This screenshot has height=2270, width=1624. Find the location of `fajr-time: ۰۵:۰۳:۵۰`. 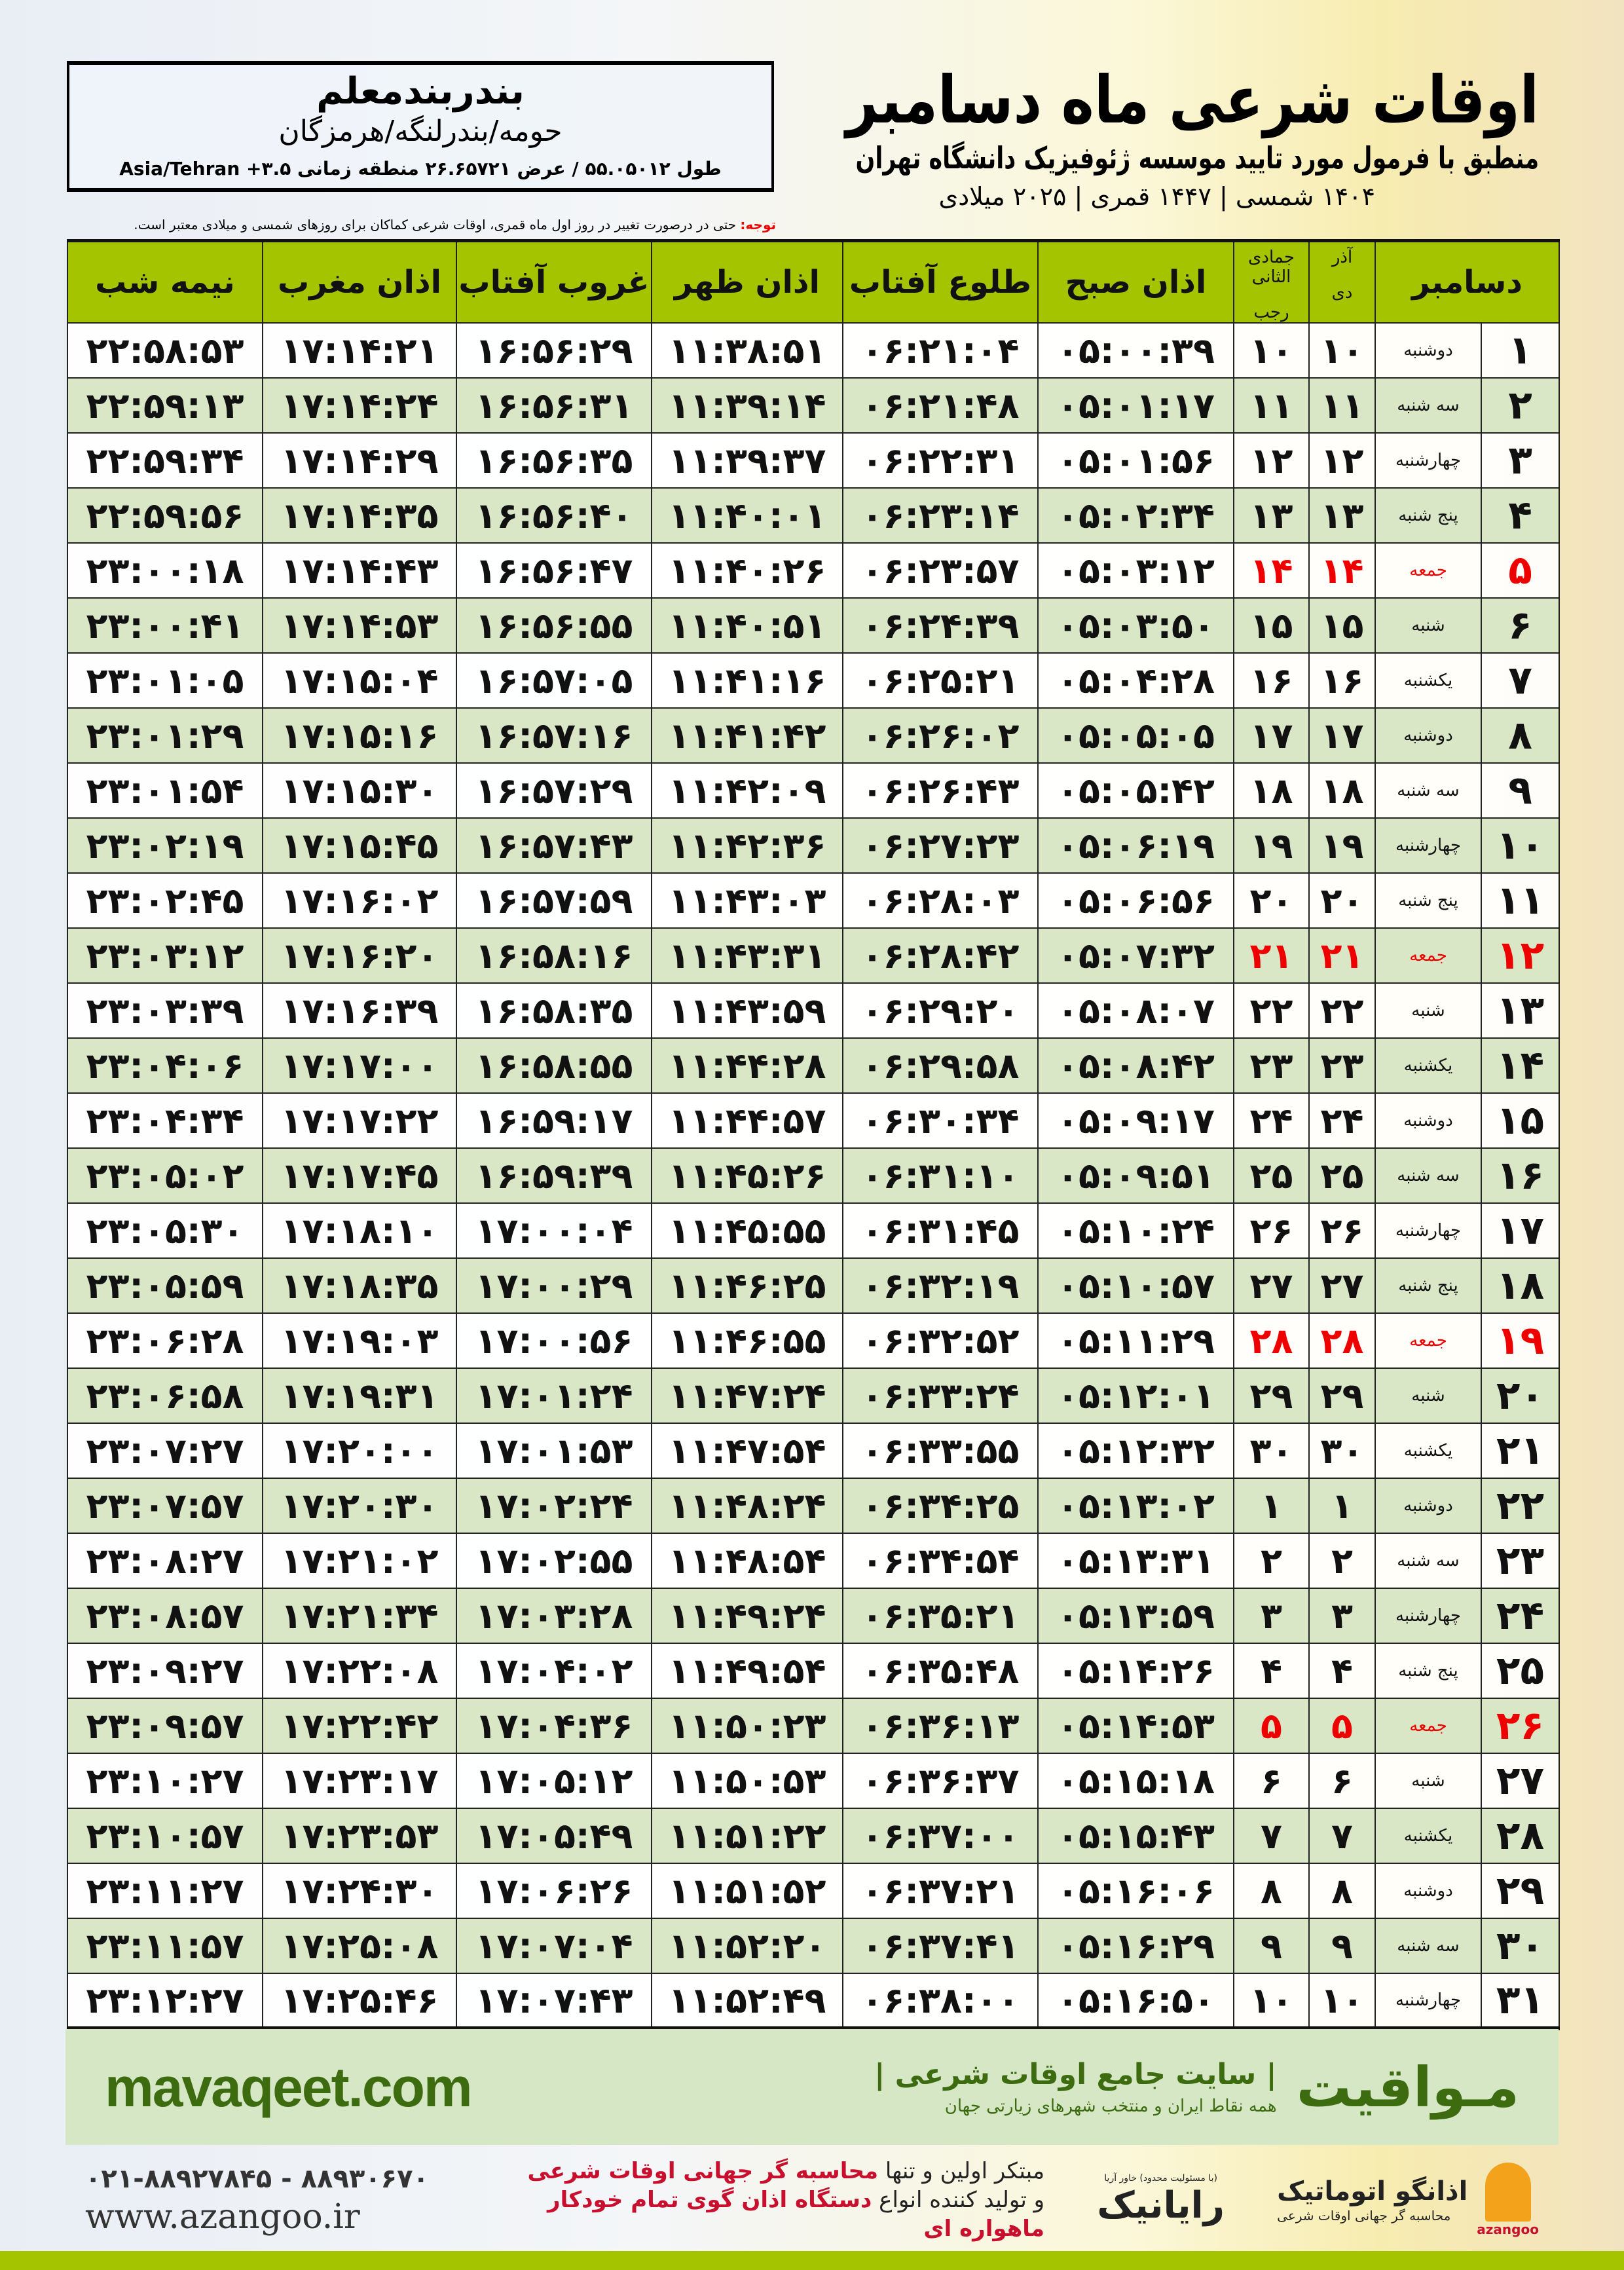

fajr-time: ۰۵:۰۳:۵۰ is located at coordinates (1135, 625).